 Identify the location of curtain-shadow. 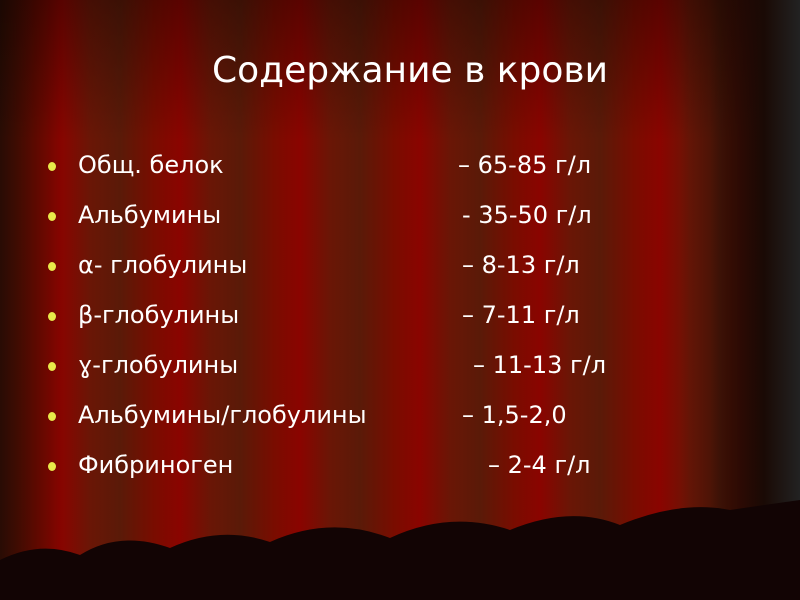
(755, 300).